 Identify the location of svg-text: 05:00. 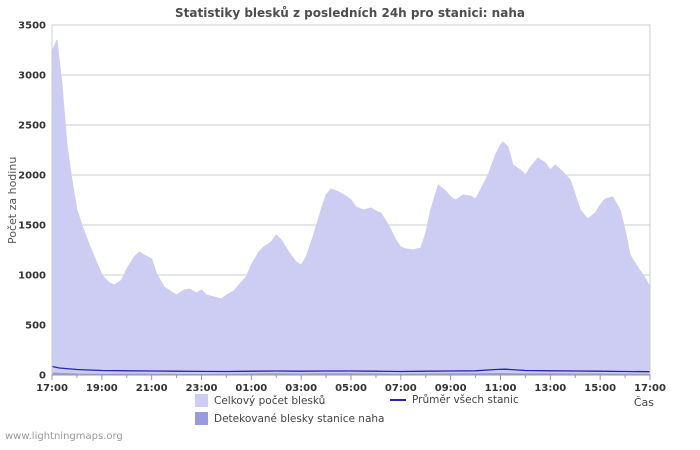
(351, 388).